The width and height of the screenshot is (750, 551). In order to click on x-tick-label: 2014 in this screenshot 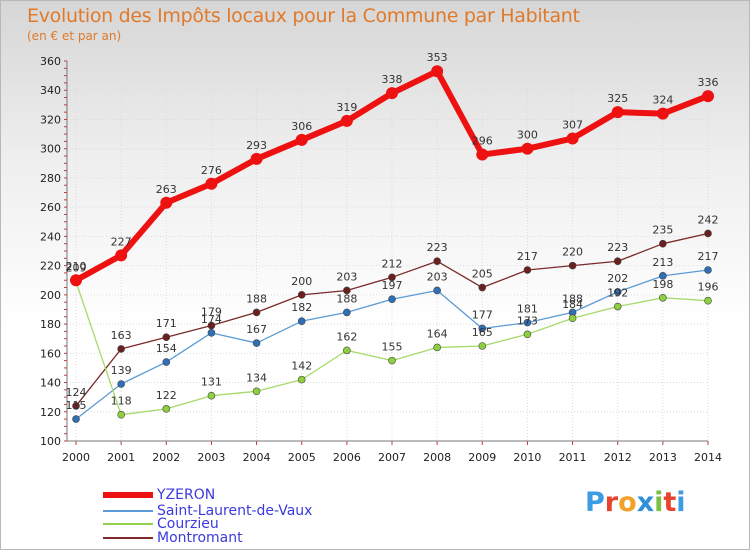, I will do `click(708, 457)`.